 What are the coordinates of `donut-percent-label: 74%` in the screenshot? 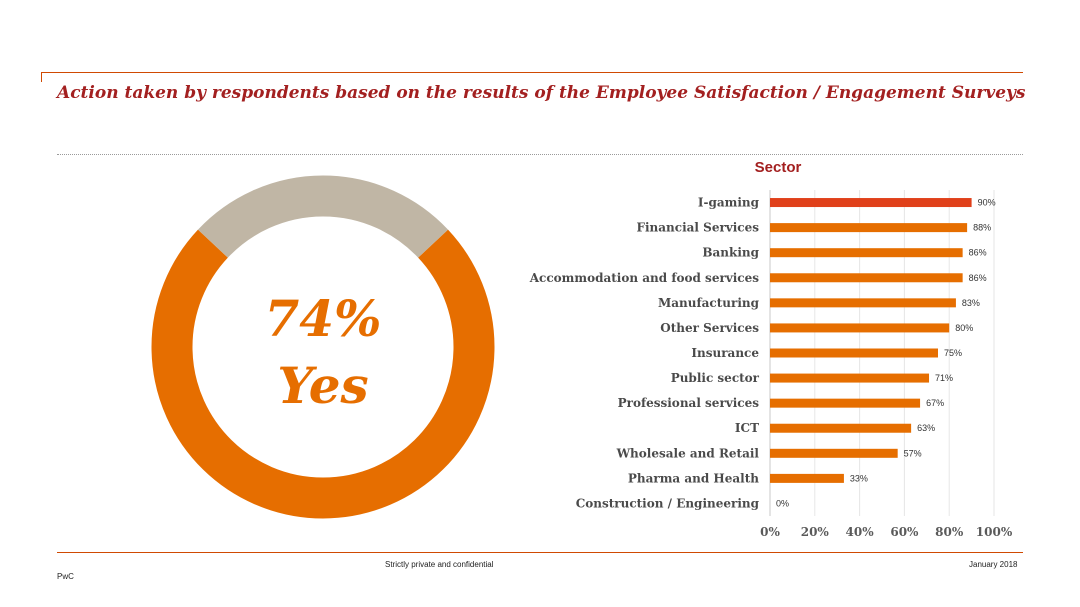 It's located at (322, 318).